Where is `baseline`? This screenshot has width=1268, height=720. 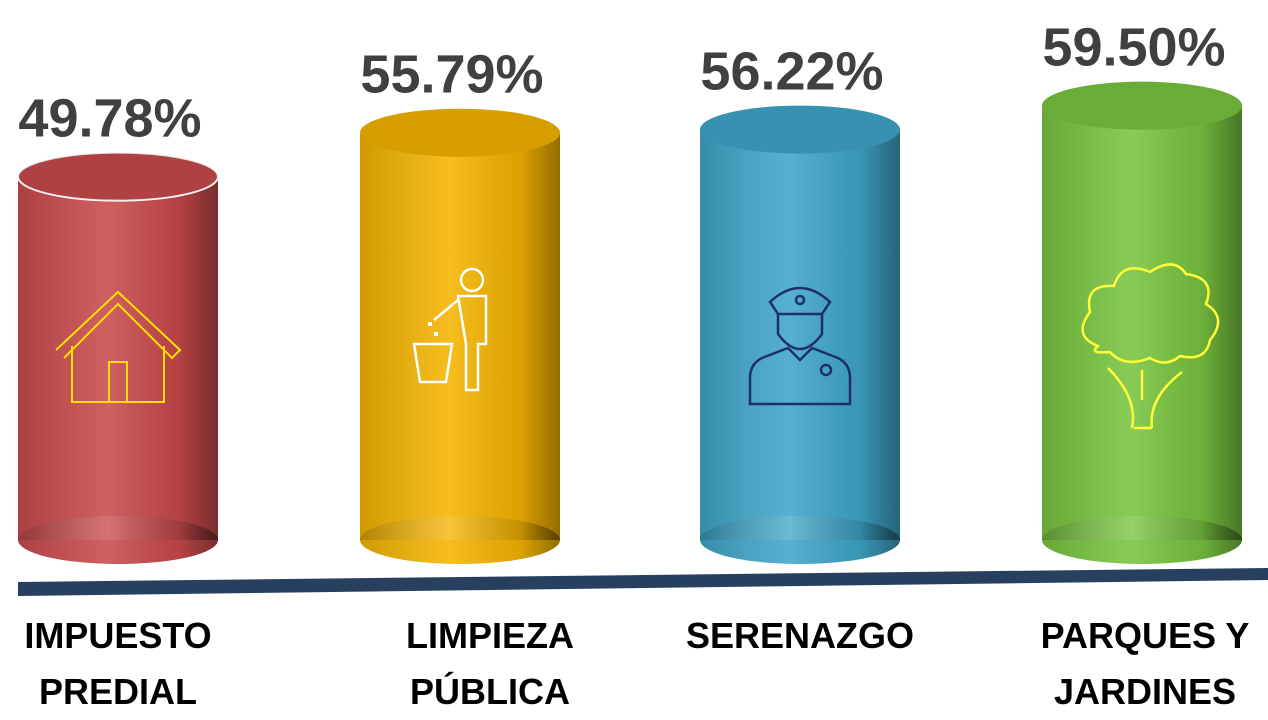
baseline is located at coordinates (643, 582).